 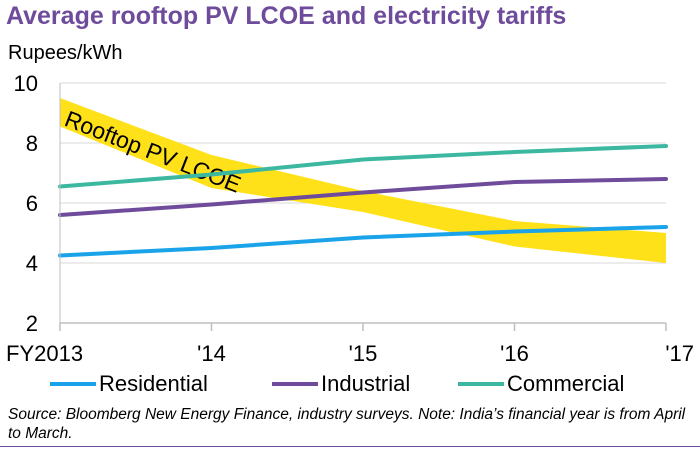 What do you see at coordinates (481, 384) in the screenshot?
I see `legend-swatch-commercial` at bounding box center [481, 384].